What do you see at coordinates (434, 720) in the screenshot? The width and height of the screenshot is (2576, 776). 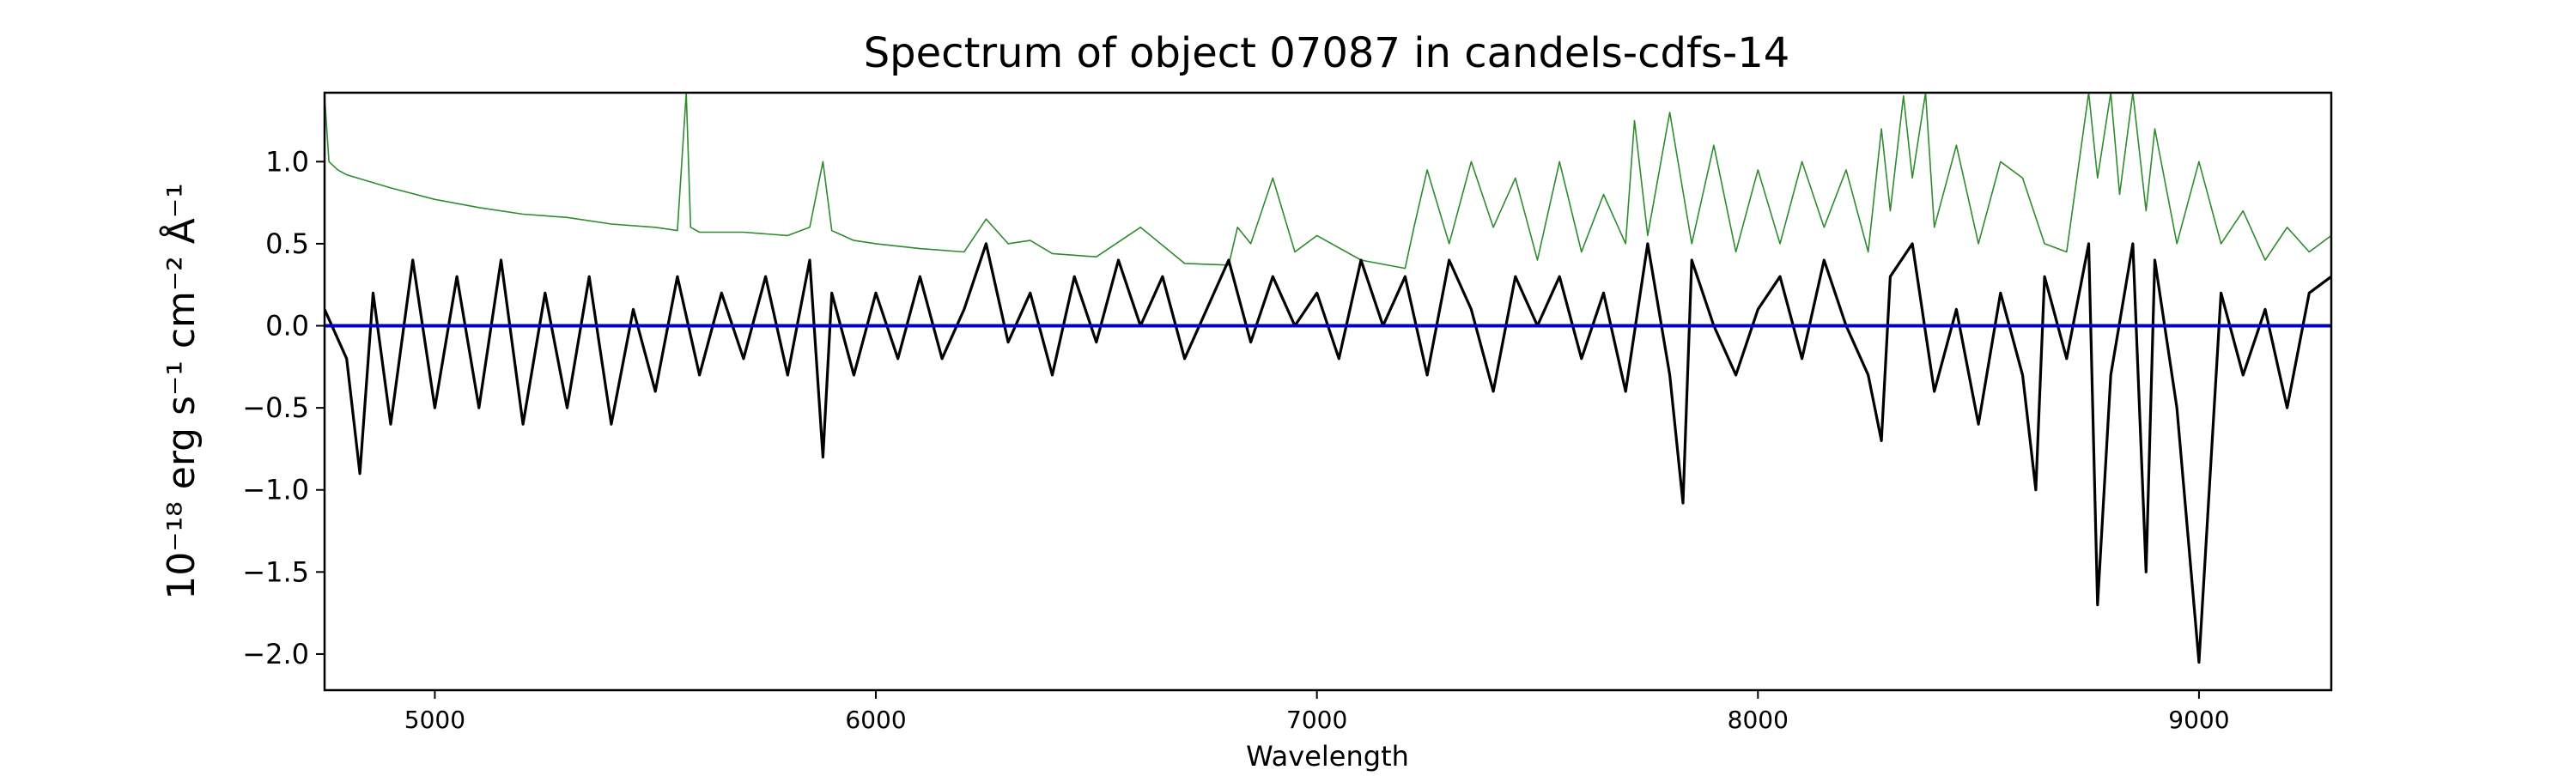 I see `x-tick-label: 5000` at bounding box center [434, 720].